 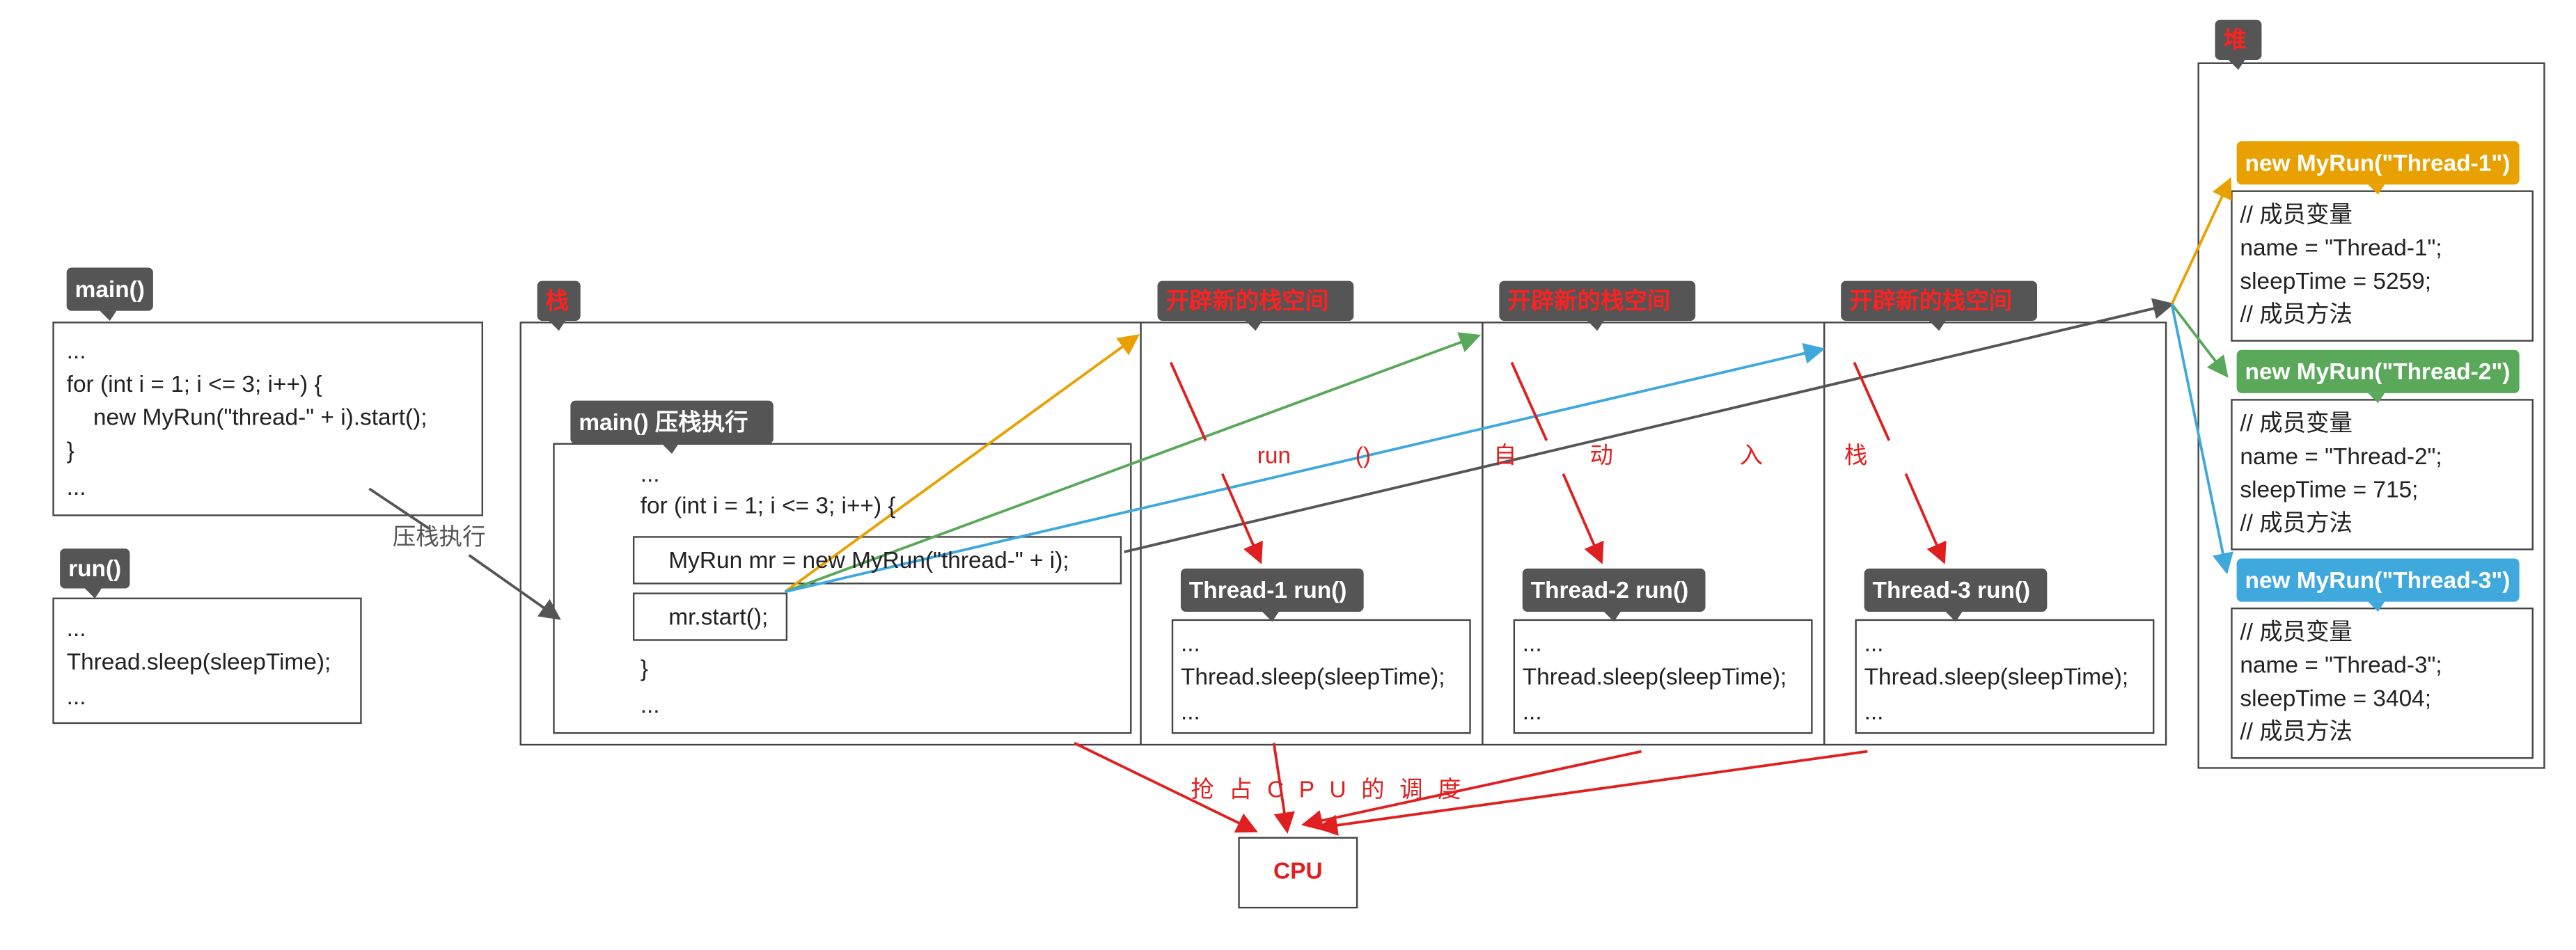 I want to click on cpu-text: CPU, so click(x=1298, y=872).